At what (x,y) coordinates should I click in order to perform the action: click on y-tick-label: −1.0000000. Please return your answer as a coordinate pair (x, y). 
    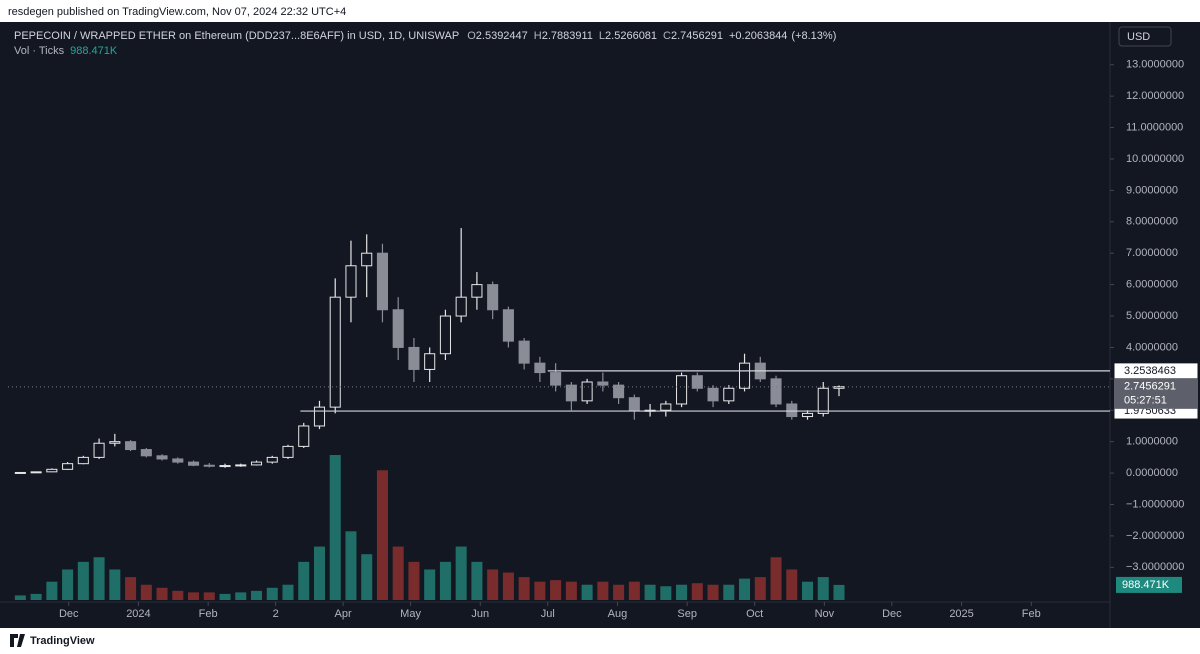
    Looking at the image, I should click on (1155, 504).